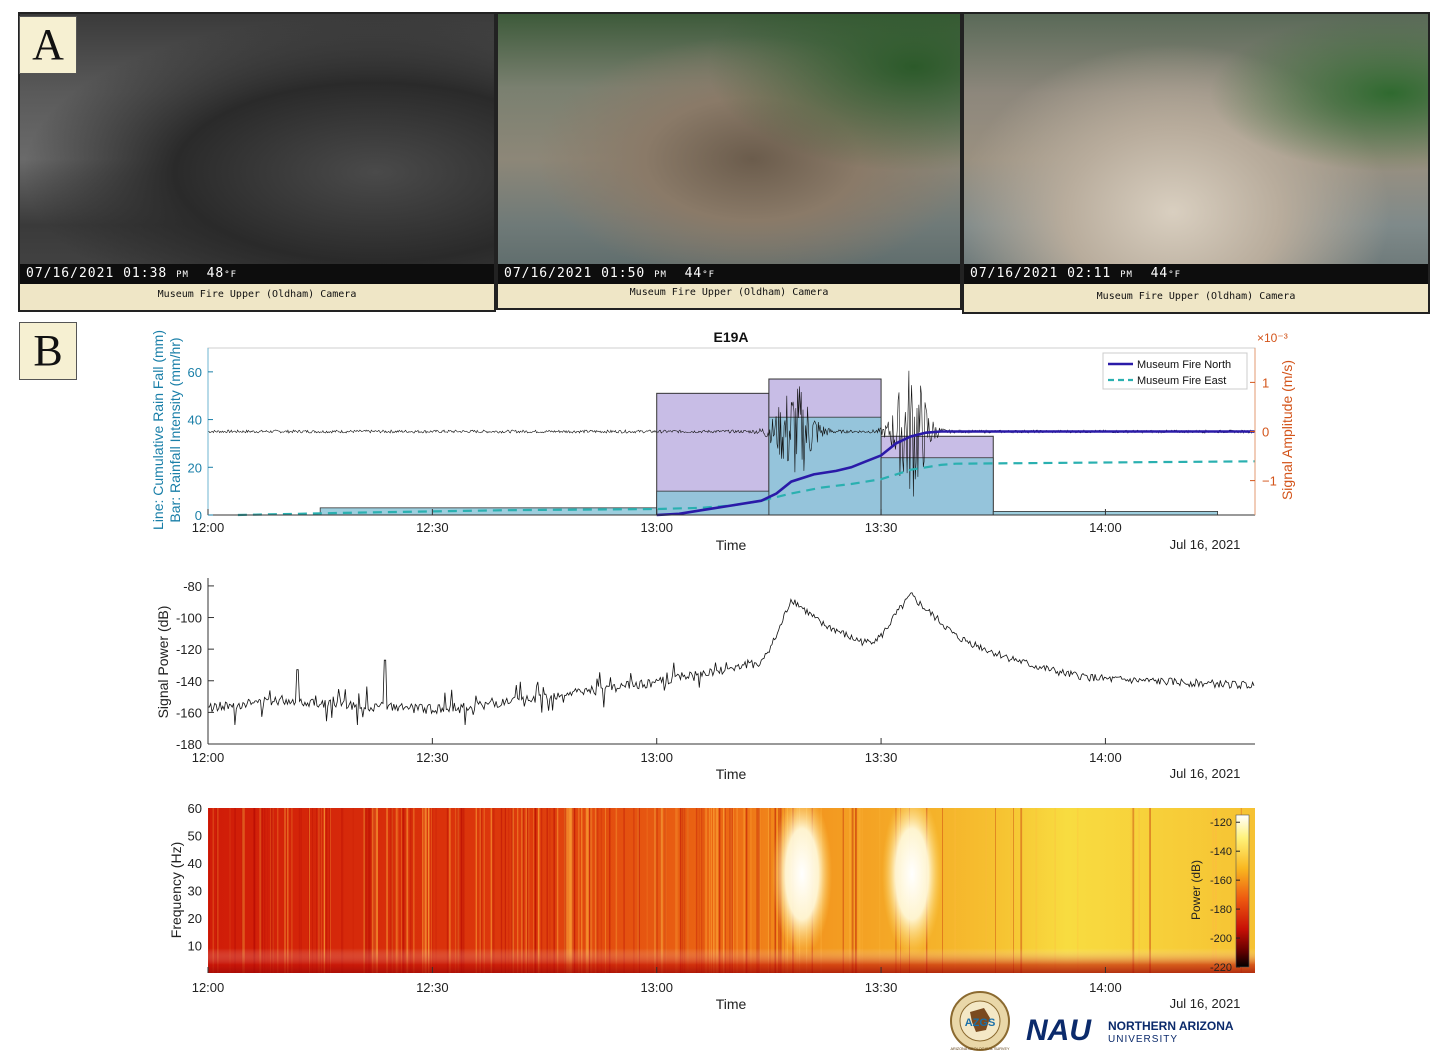 The width and height of the screenshot is (1430, 1058). I want to click on nau-name-line2: UNIVERSITY, so click(1143, 1039).